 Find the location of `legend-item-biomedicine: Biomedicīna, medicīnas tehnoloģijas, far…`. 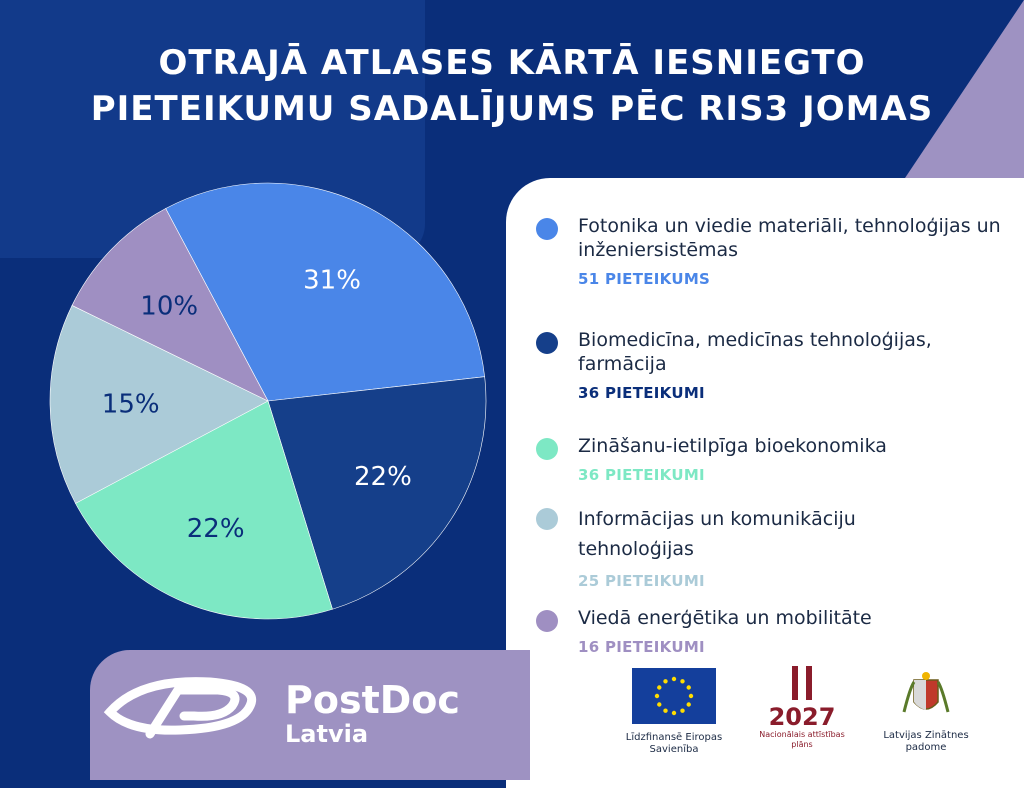

legend-item-biomedicine: Biomedicīna, medicīnas tehnoloģijas, far… is located at coordinates (771, 365).